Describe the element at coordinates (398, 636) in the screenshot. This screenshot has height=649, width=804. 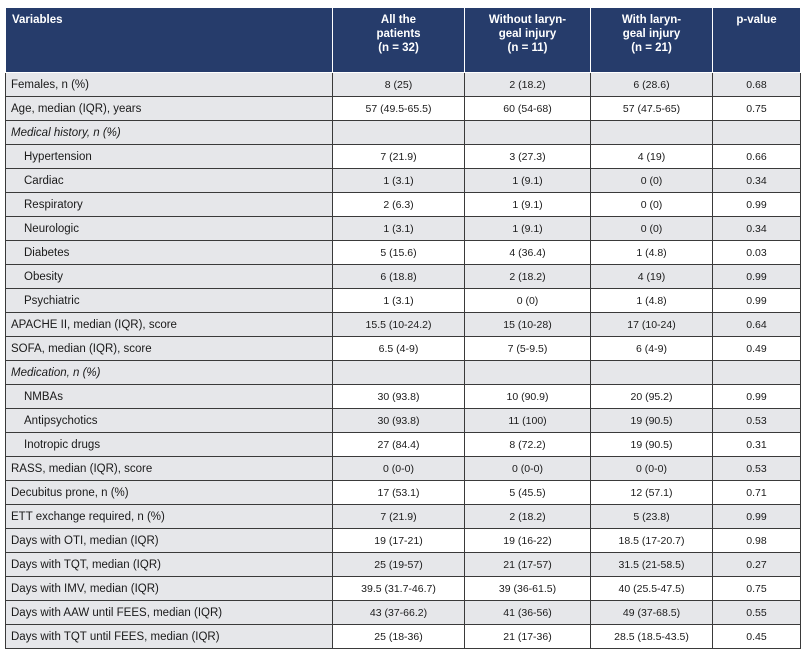
I see `cell-all-patients: 25 (18-36)` at that location.